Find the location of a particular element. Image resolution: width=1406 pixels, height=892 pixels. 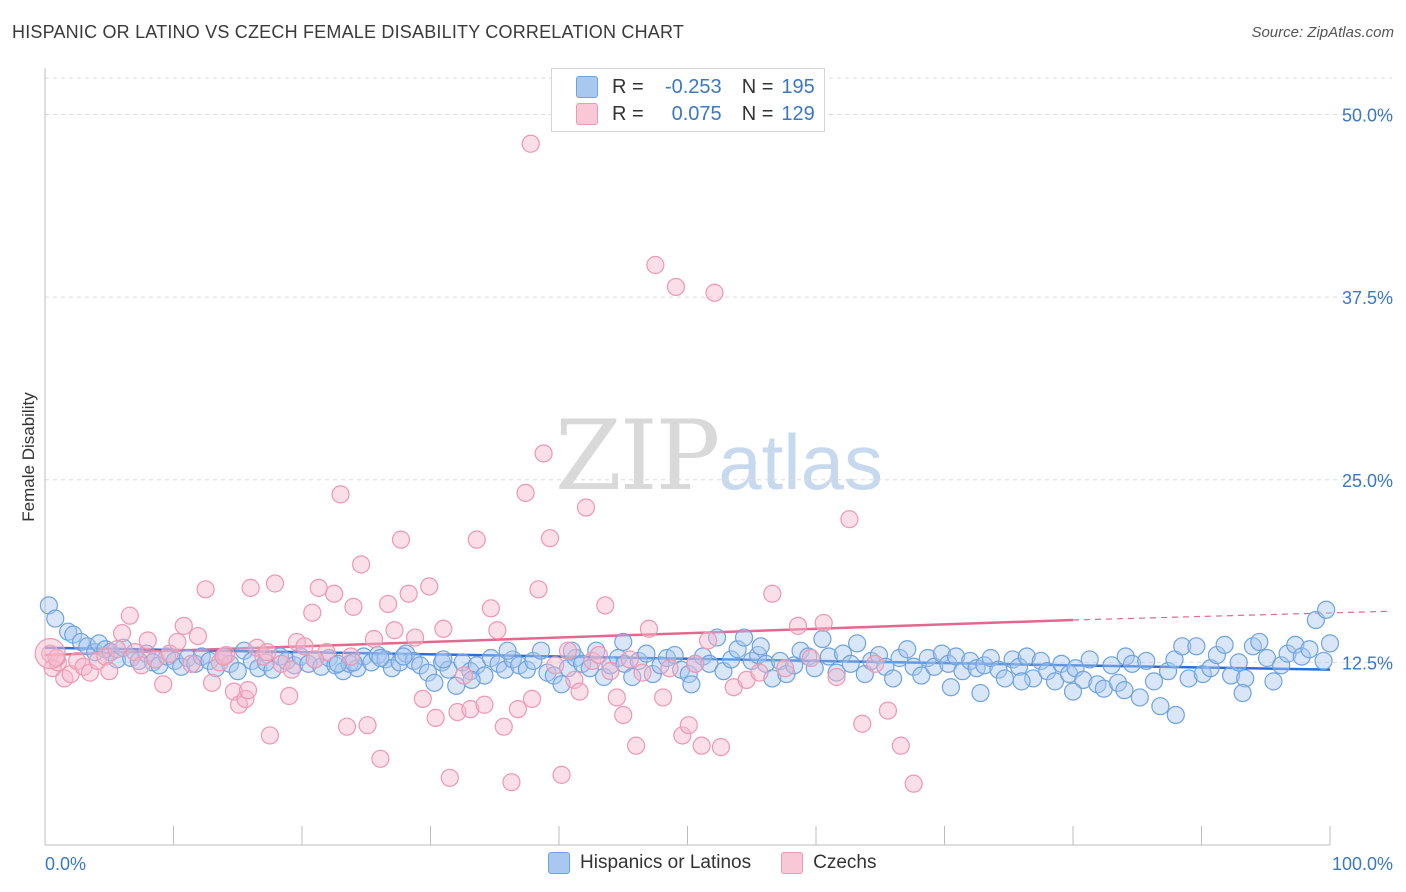

watermark-atlas: atlas is located at coordinates (800, 462).